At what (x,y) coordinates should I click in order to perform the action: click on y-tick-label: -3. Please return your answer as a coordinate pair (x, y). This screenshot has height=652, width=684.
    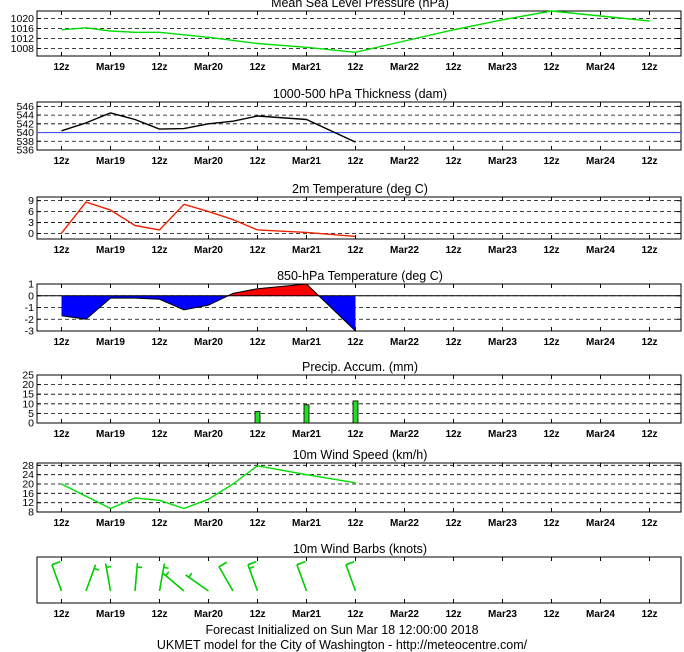
    Looking at the image, I should click on (29, 332).